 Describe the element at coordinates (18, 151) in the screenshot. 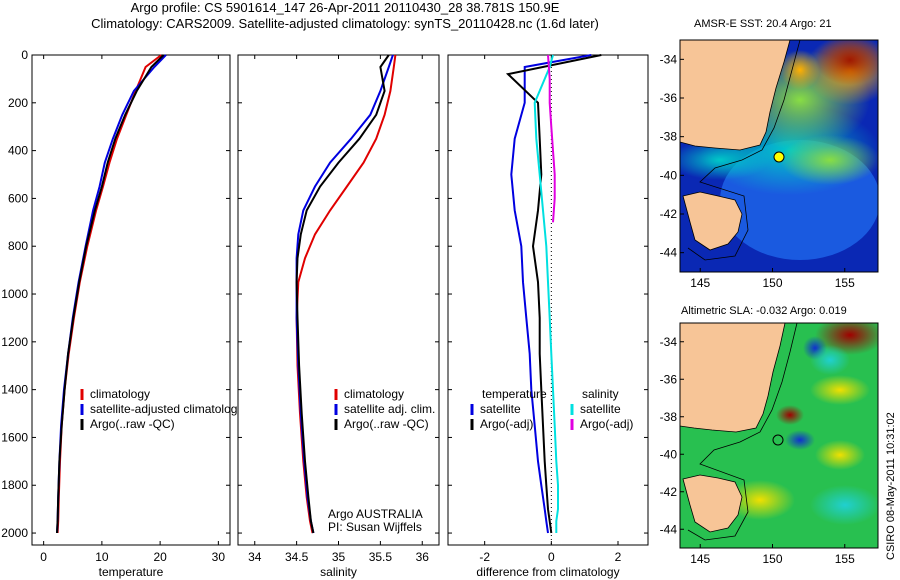

I see `y-tick-label: 400` at that location.